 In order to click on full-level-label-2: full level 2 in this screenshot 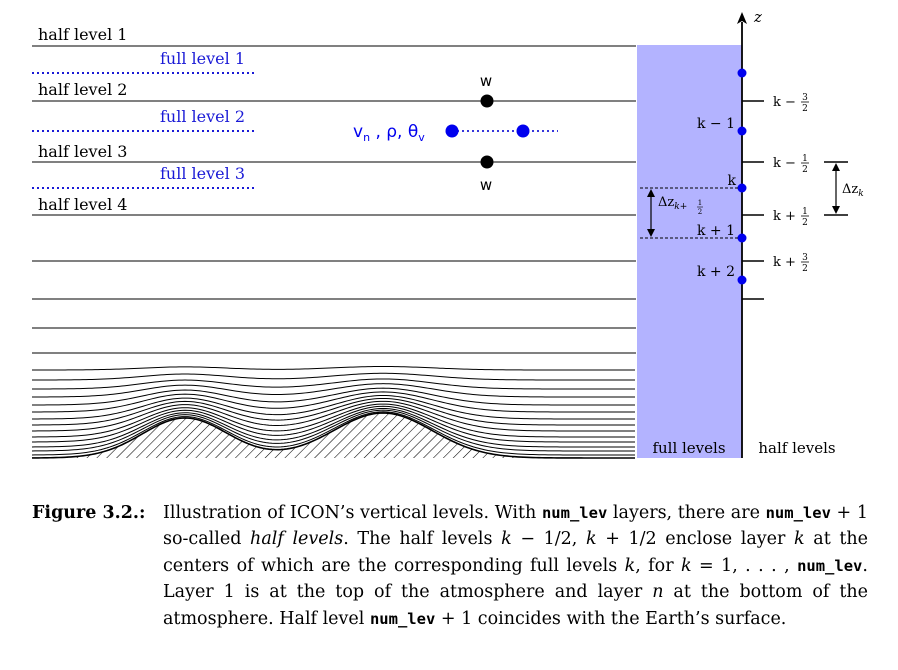, I will do `click(202, 116)`.